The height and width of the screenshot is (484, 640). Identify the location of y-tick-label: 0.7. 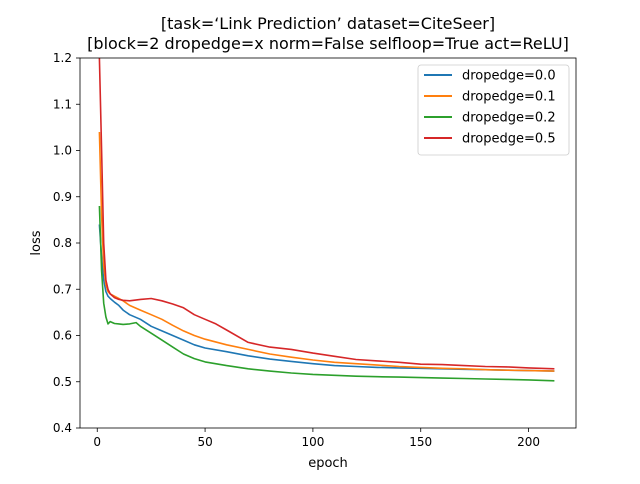
(62, 289).